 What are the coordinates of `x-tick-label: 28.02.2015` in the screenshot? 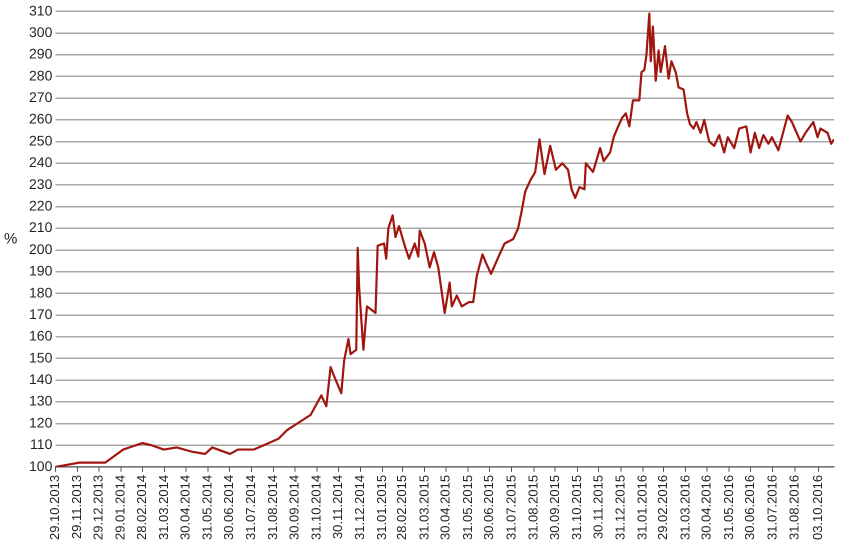 It's located at (402, 507).